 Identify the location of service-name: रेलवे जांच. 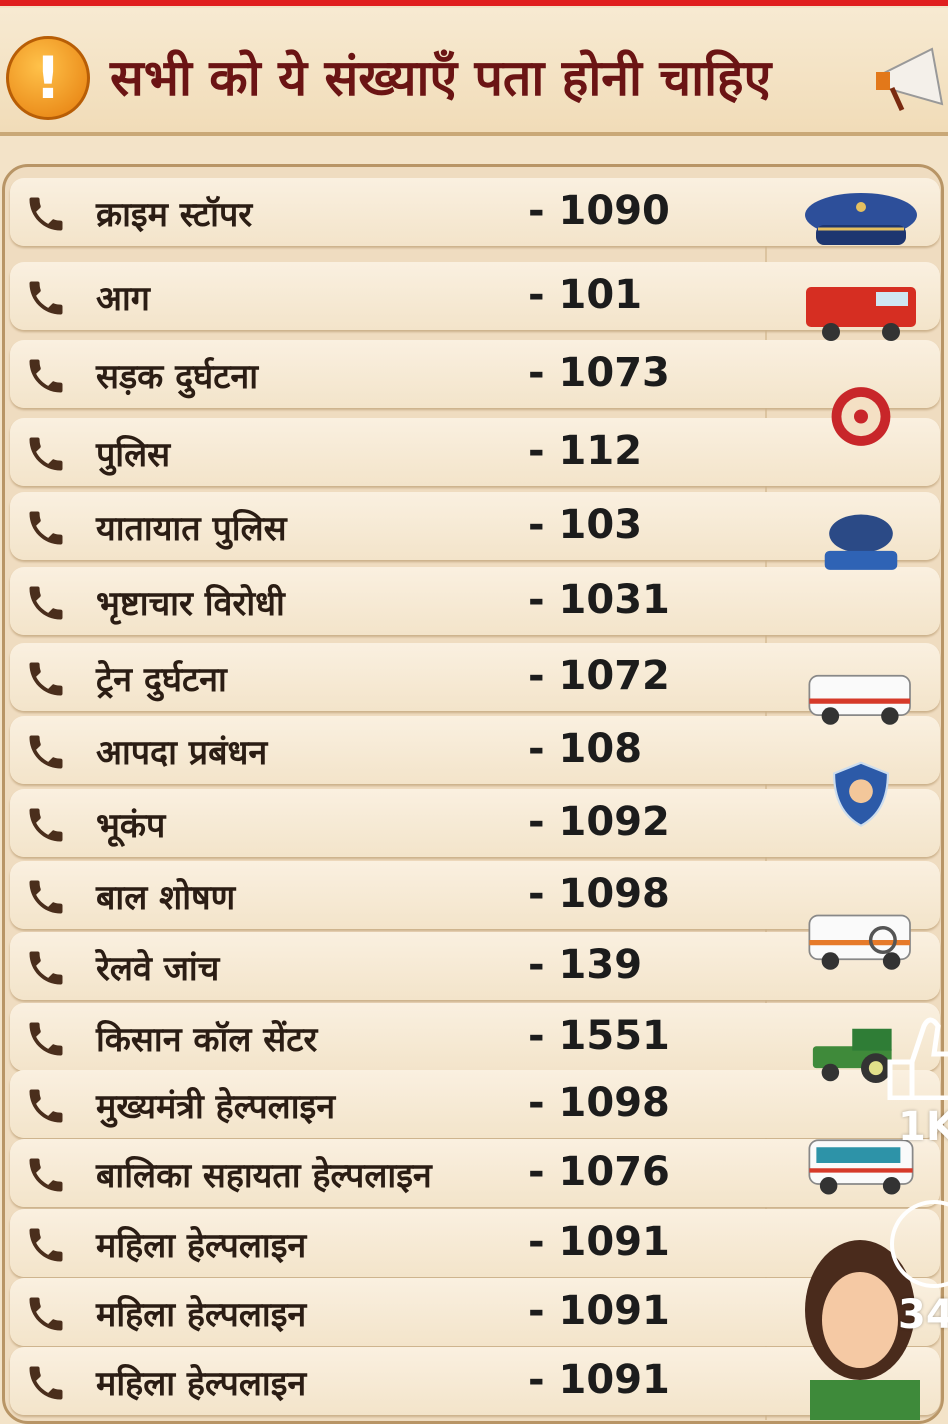
(158, 969).